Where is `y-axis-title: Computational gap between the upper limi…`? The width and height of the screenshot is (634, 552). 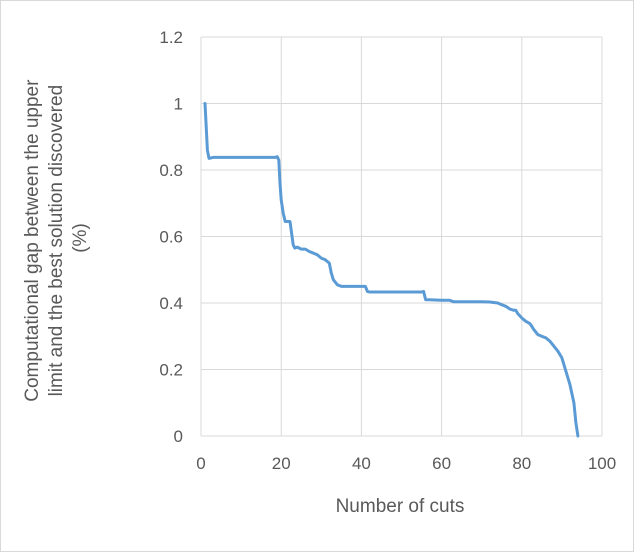 y-axis-title: Computational gap between the upper limi… is located at coordinates (56, 237).